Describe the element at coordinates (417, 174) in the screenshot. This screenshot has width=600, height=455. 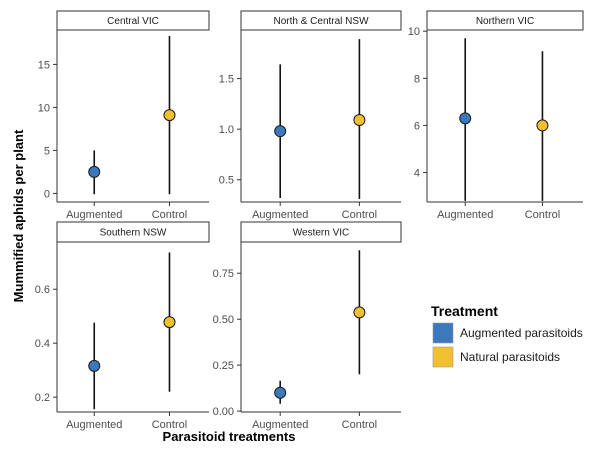
I see `y-tick-label: 4` at that location.